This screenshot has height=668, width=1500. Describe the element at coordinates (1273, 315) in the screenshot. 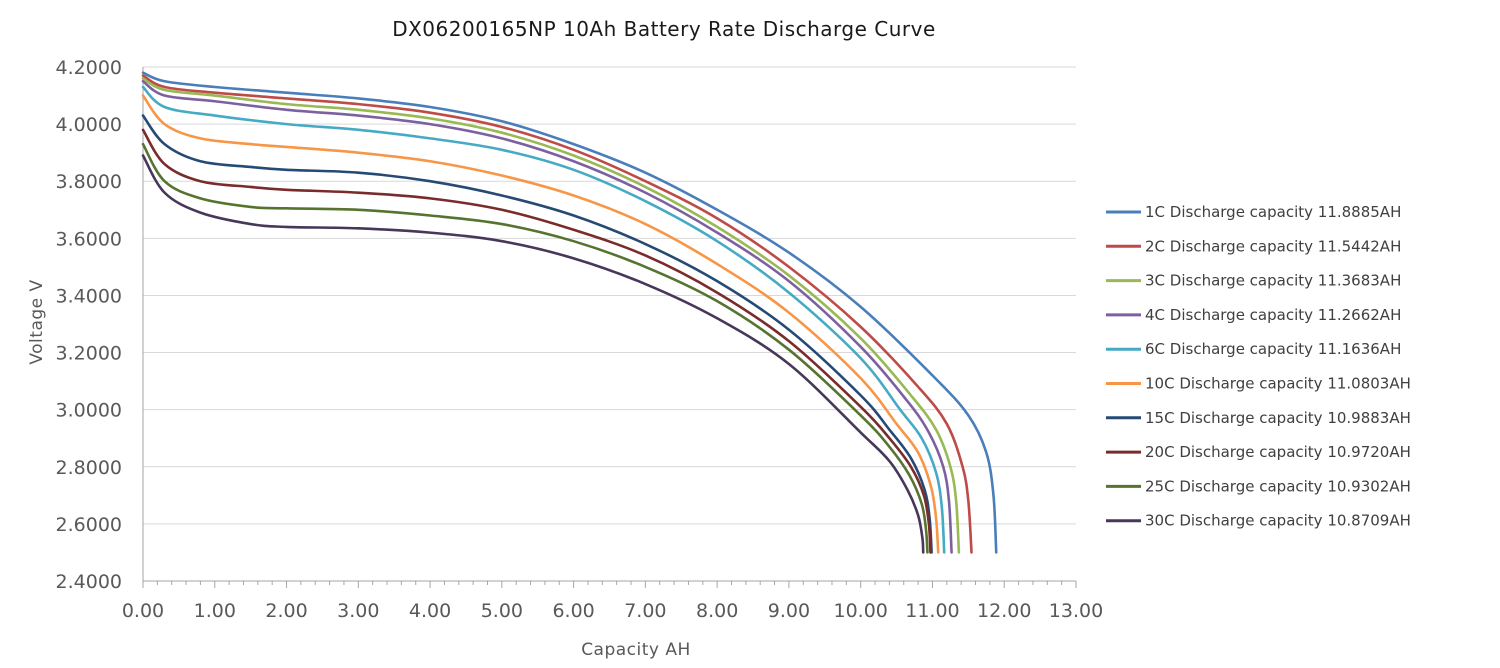

I see `legend-label: 4C Discharge capacity 11.2662AH` at that location.